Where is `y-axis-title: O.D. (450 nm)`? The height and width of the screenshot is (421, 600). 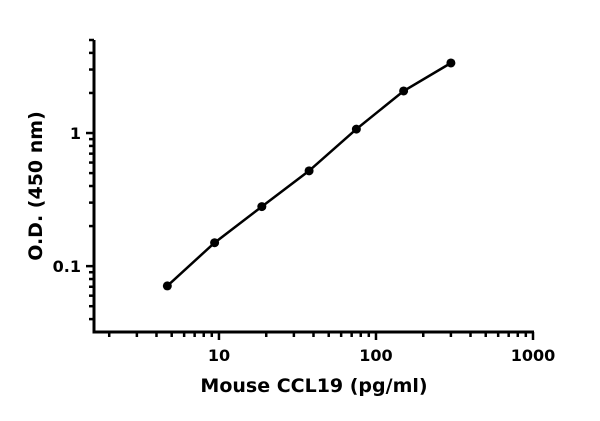 y-axis-title: O.D. (450 nm) is located at coordinates (36, 186).